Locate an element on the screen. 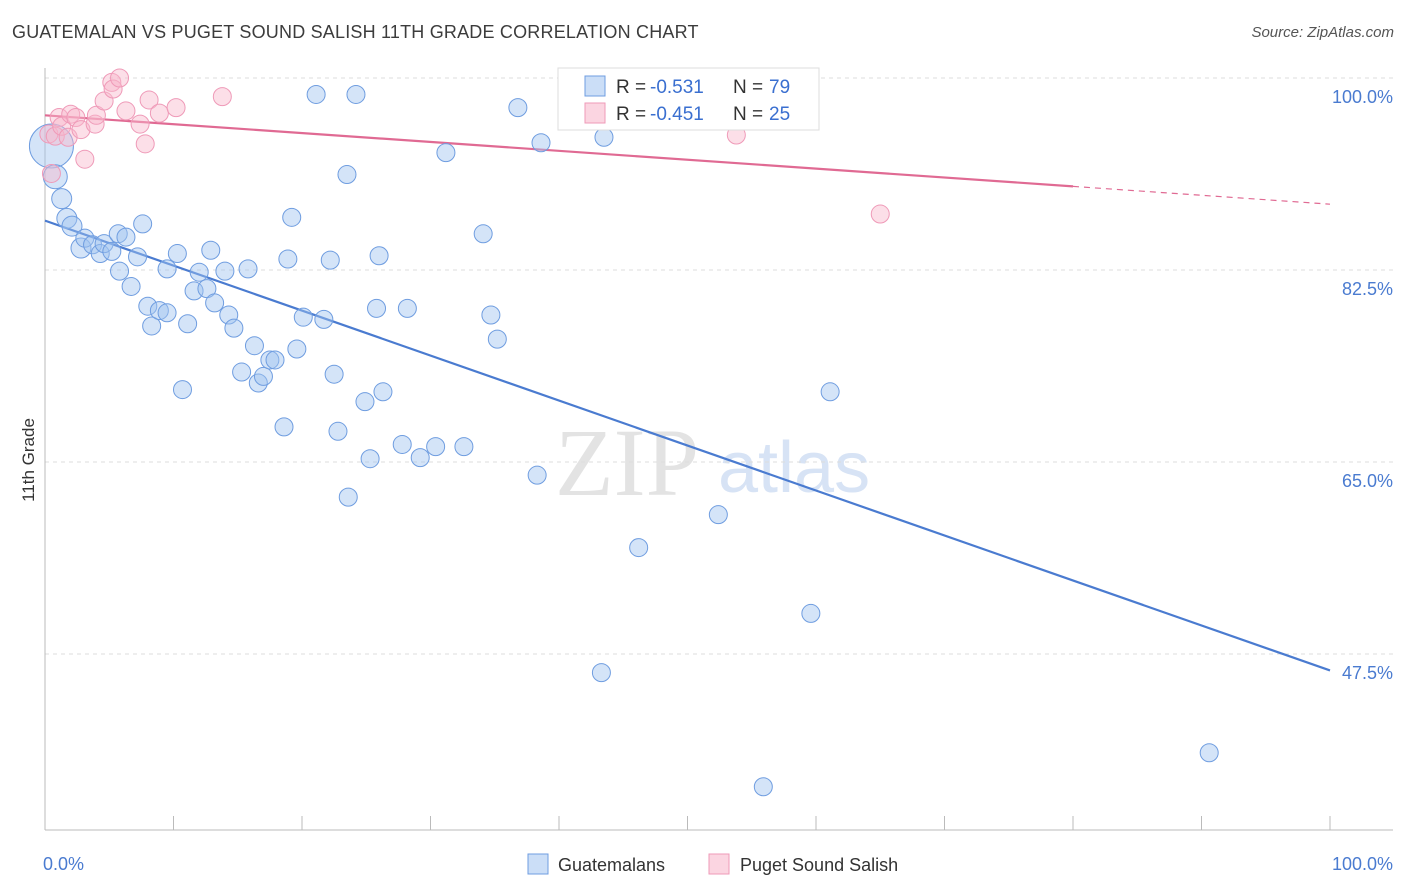 Image resolution: width=1406 pixels, height=892 pixels. y-tick-label-0: 100.0% is located at coordinates (1362, 97).